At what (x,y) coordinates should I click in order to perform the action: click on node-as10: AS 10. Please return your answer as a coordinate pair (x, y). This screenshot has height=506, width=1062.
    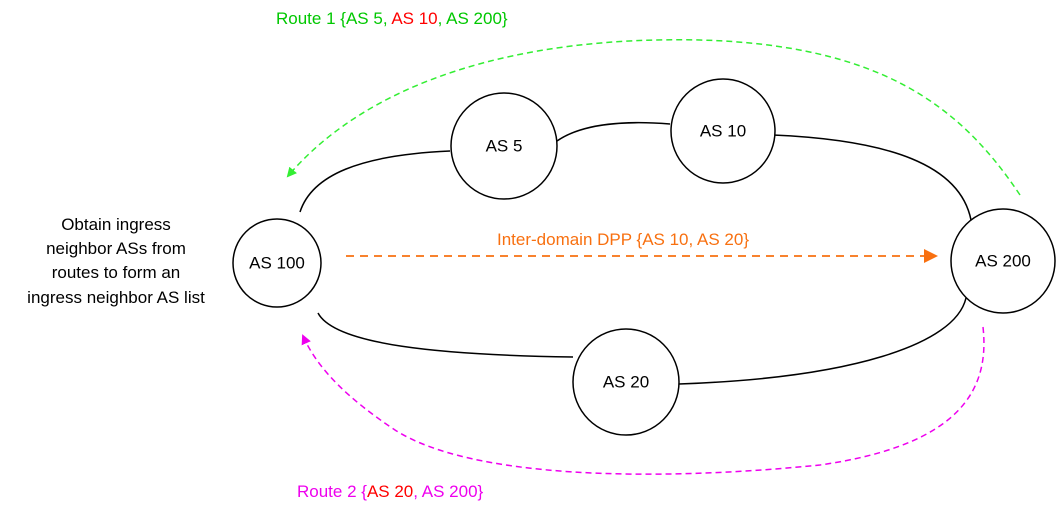
    Looking at the image, I should click on (723, 131).